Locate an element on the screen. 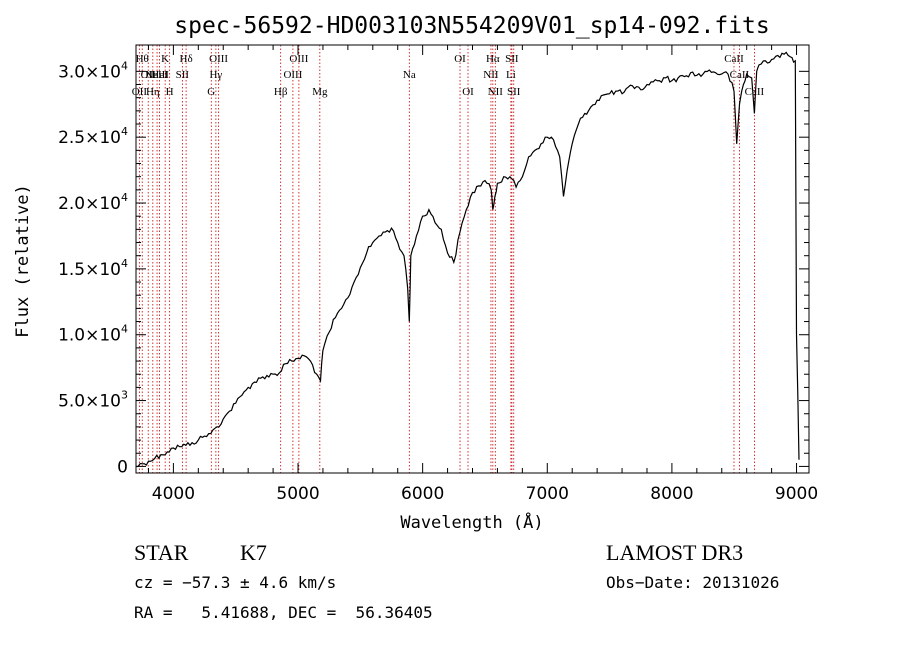  spectral-line-label: Hη is located at coordinates (153, 92).